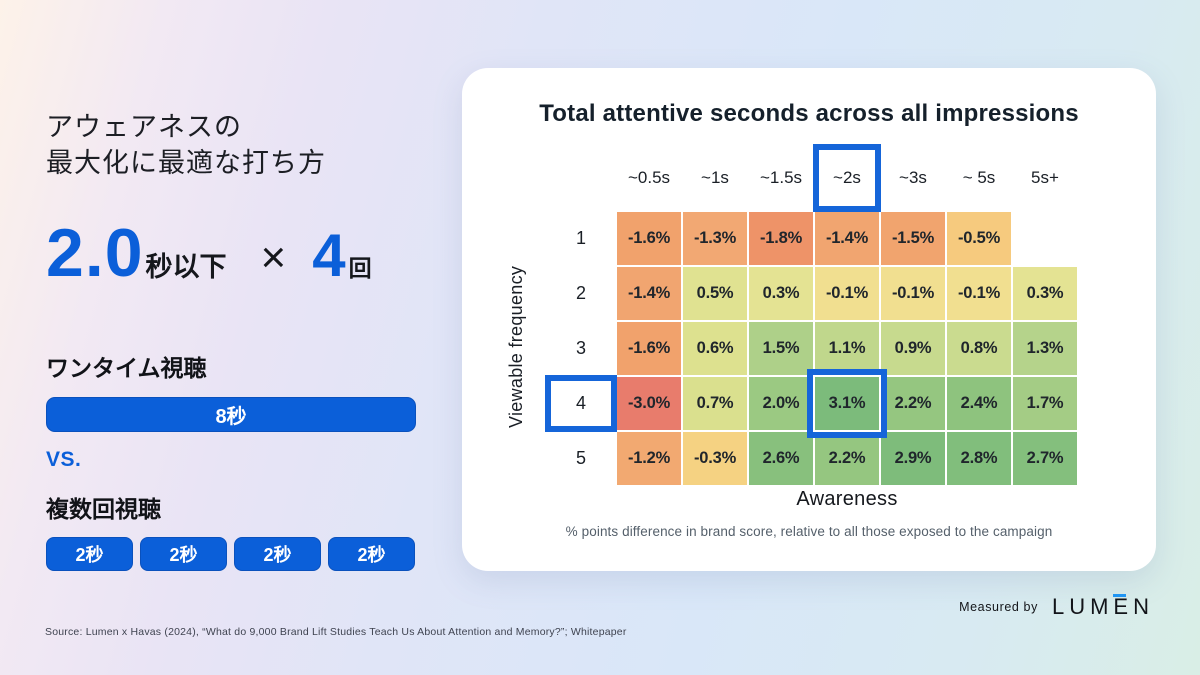 This screenshot has height=675, width=1200. What do you see at coordinates (516, 346) in the screenshot?
I see `y-axis-label: Viewable frequency` at bounding box center [516, 346].